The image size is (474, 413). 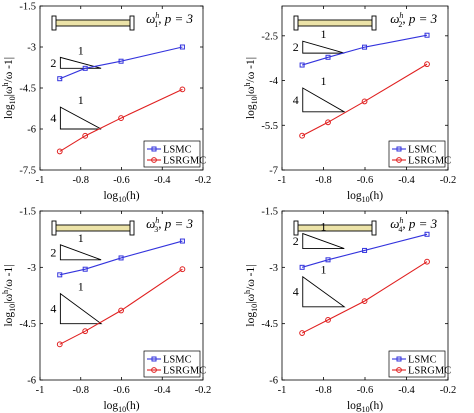 What do you see at coordinates (413, 20) in the screenshot?
I see `panel-title: ωh 2, p = 3` at bounding box center [413, 20].